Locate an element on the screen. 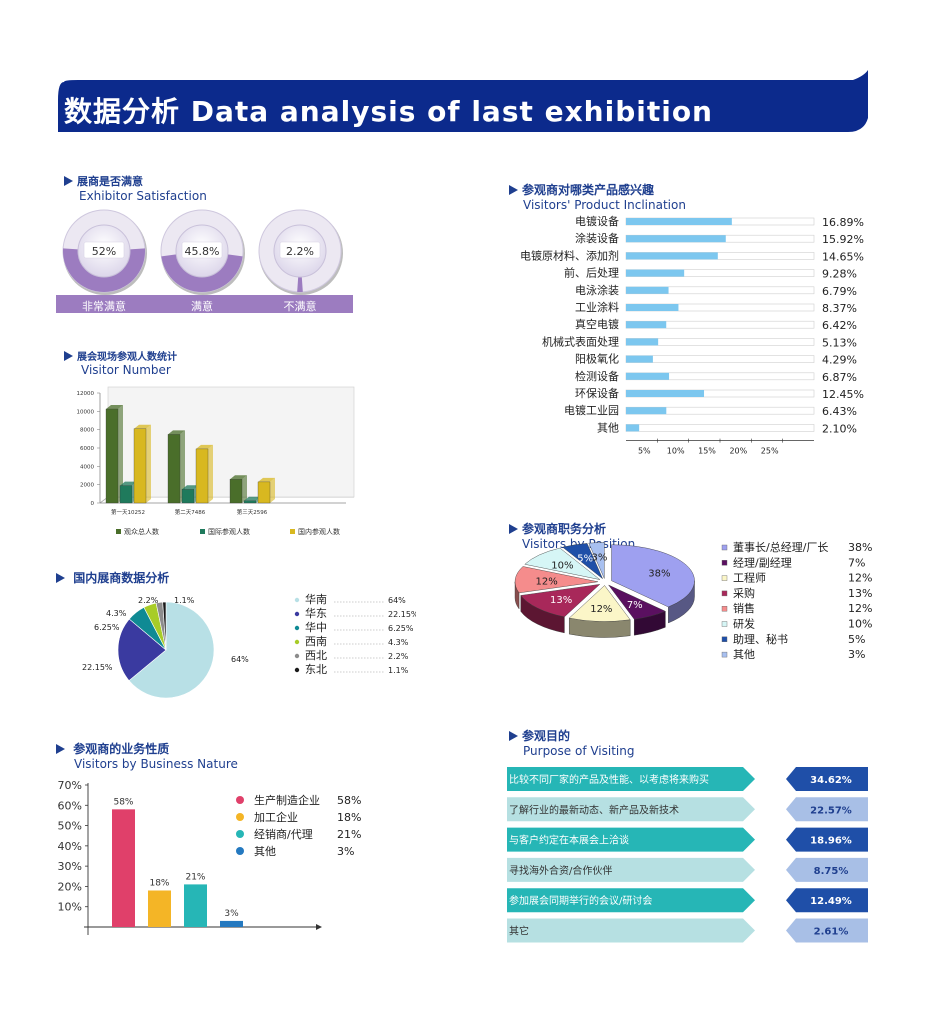 Image resolution: width=930 pixels, height=1012 pixels. pie-value-label: 64% is located at coordinates (240, 659).